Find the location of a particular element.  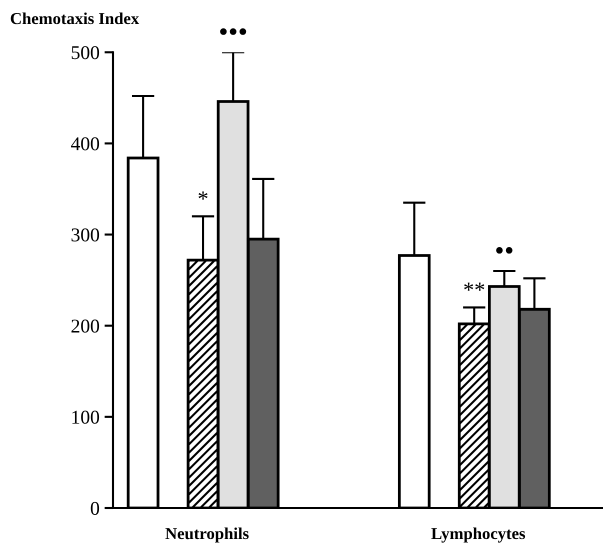

y-tick-label: 300 is located at coordinates (86, 235).